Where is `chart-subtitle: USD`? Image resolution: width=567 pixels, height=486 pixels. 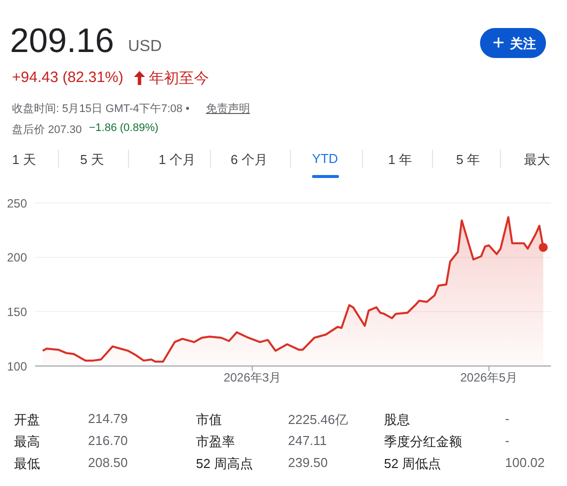 chart-subtitle: USD is located at coordinates (145, 47).